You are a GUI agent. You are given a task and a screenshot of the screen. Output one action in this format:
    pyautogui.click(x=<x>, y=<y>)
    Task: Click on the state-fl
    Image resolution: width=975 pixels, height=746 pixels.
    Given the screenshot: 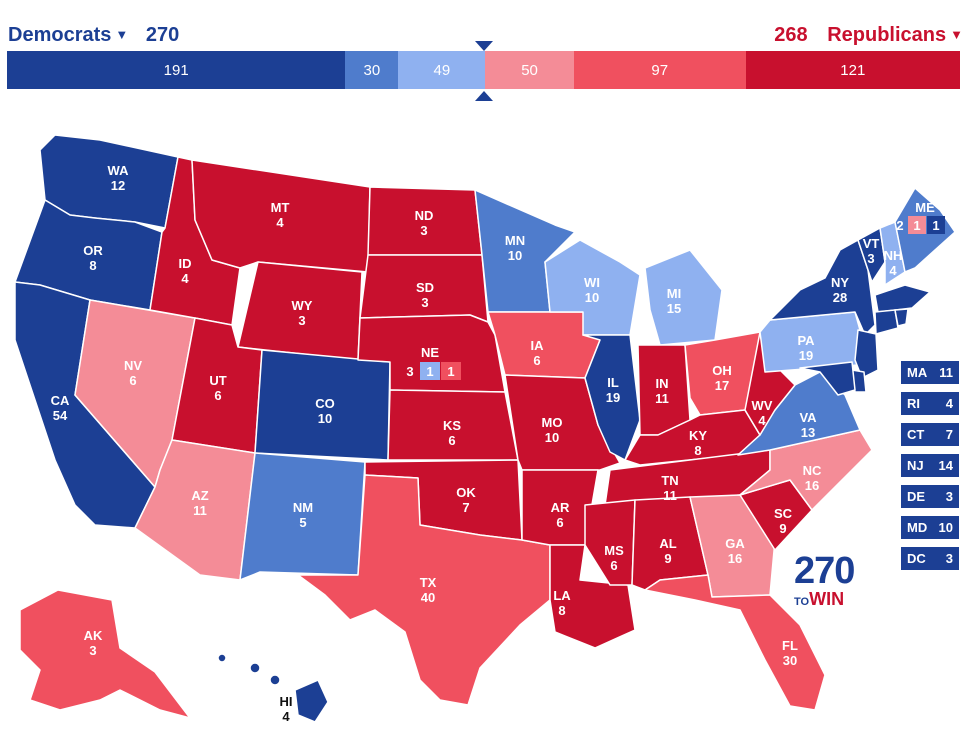 What is the action you would take?
    pyautogui.click(x=735, y=642)
    